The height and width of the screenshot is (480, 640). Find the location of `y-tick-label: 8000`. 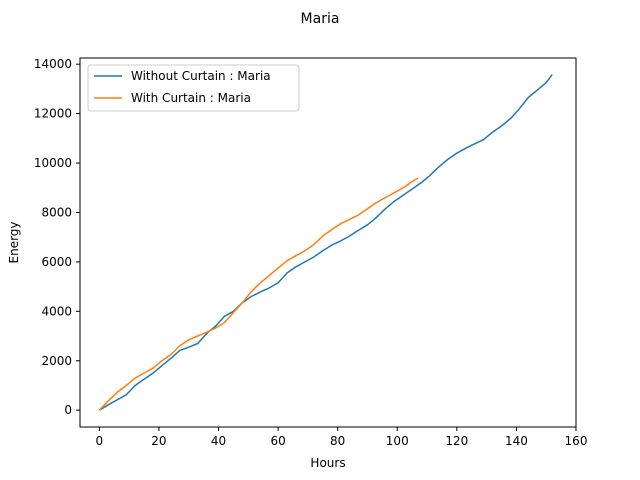

y-tick-label: 8000 is located at coordinates (56, 212).